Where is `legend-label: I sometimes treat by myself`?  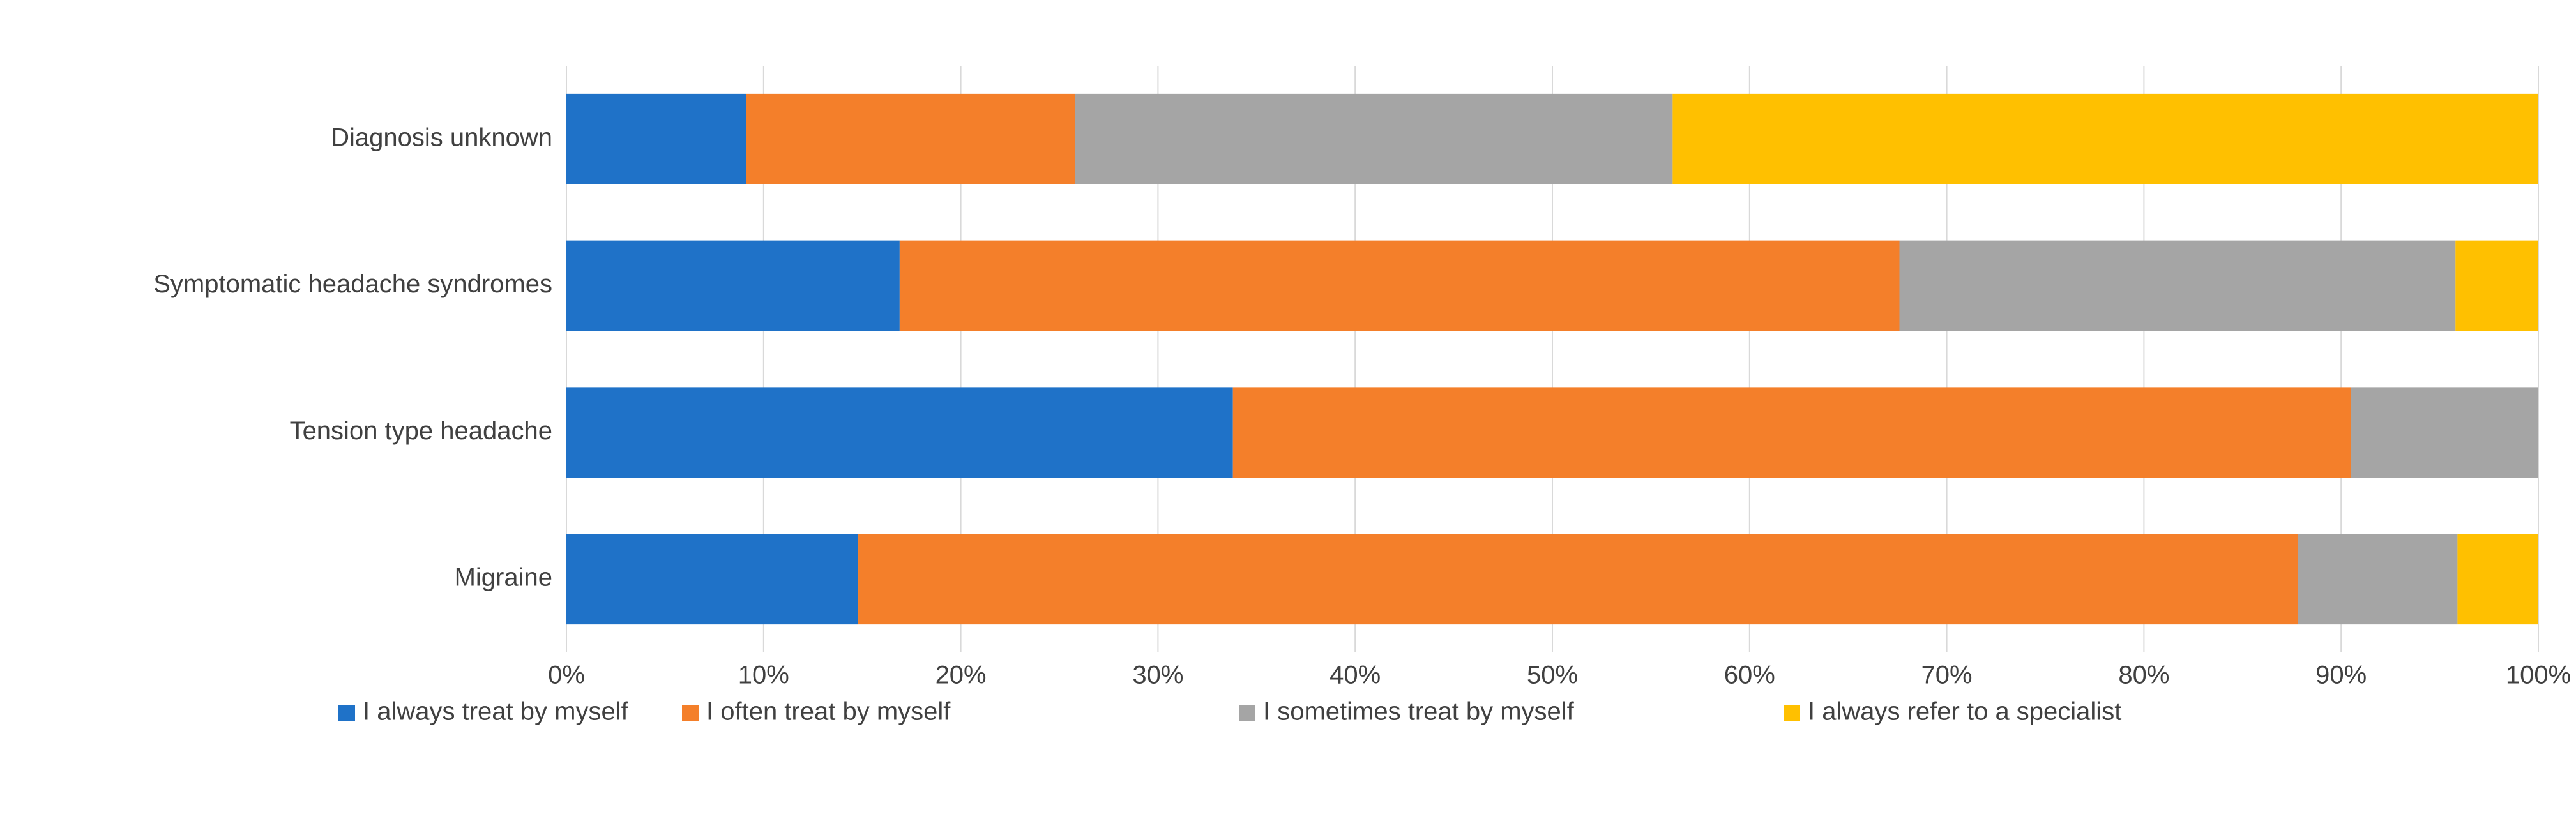 legend-label: I sometimes treat by myself is located at coordinates (1419, 712).